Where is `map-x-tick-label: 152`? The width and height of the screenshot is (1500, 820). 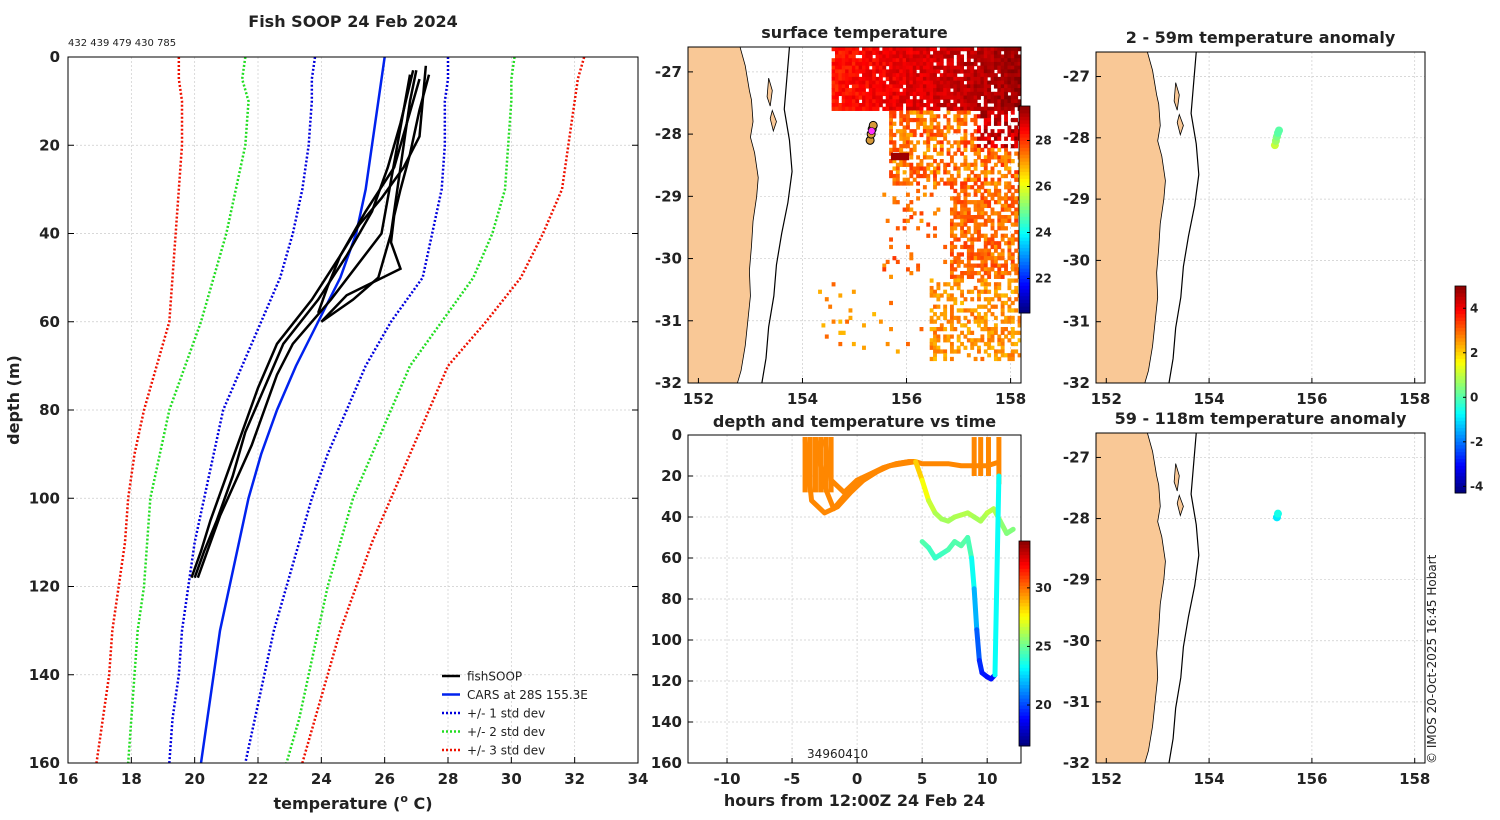 map-x-tick-label: 152 is located at coordinates (1106, 779).